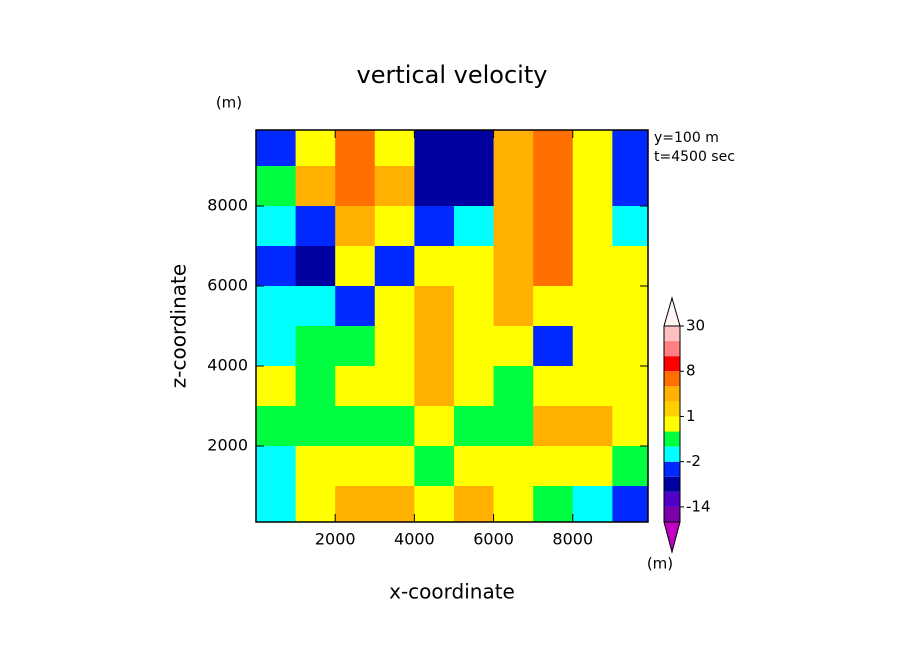  I want to click on x-tick-label: 6000, so click(493, 539).